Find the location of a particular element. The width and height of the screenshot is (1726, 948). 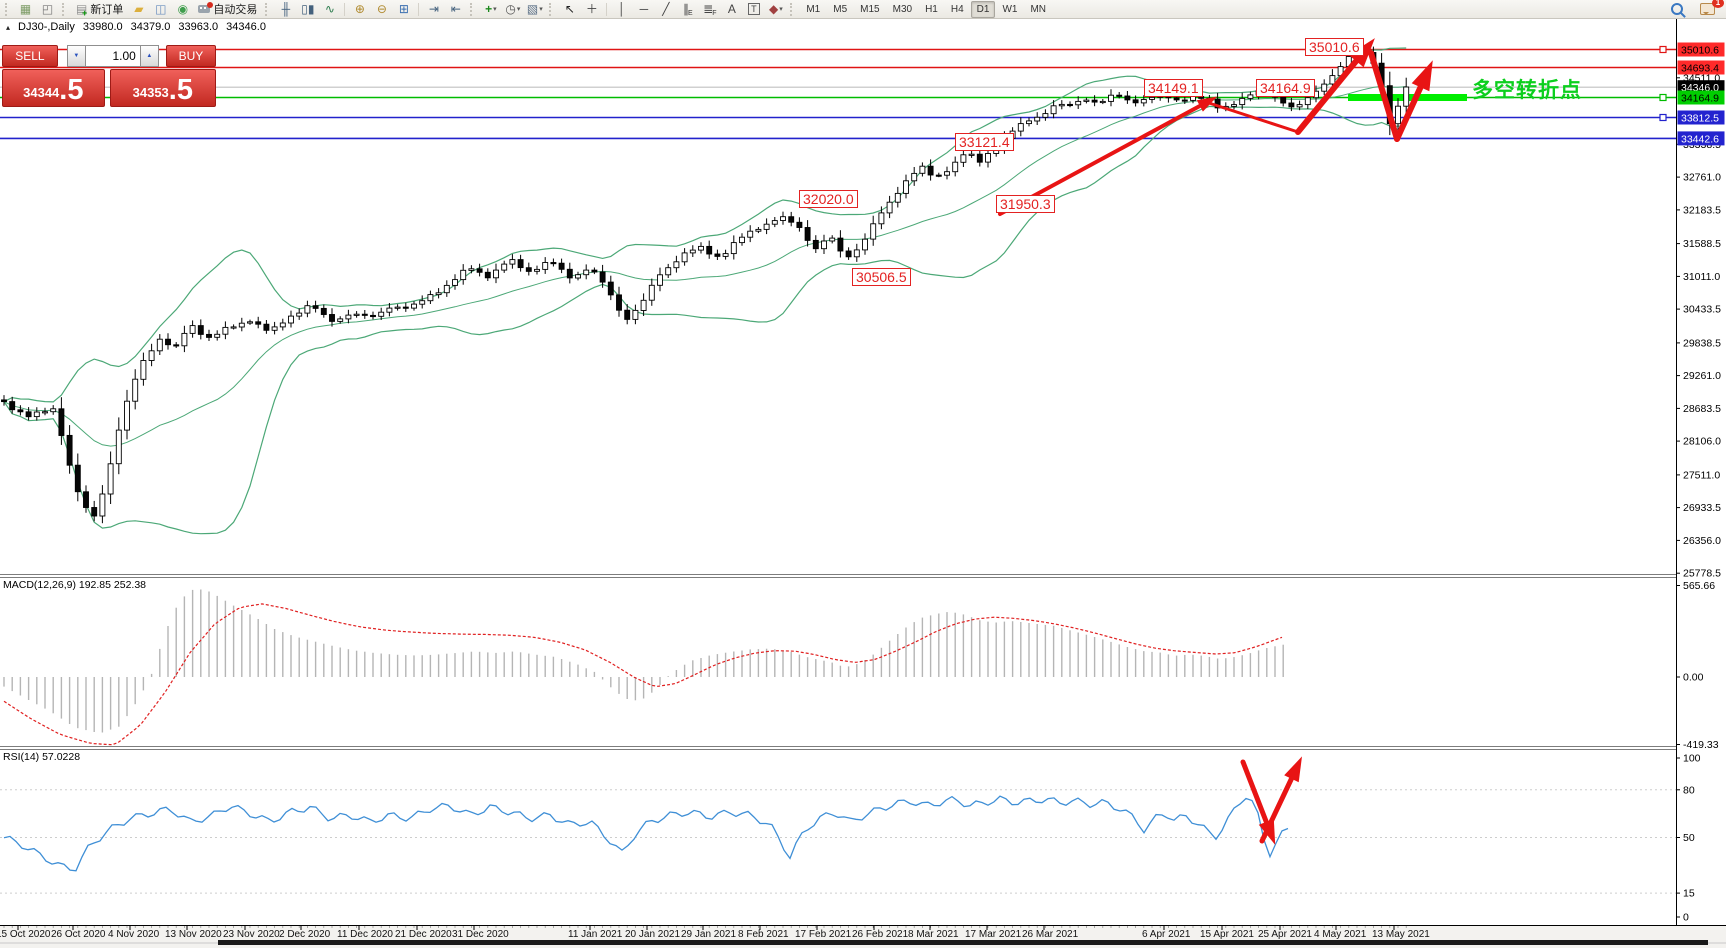

chart-window-icon: ▦ is located at coordinates (25, 9).